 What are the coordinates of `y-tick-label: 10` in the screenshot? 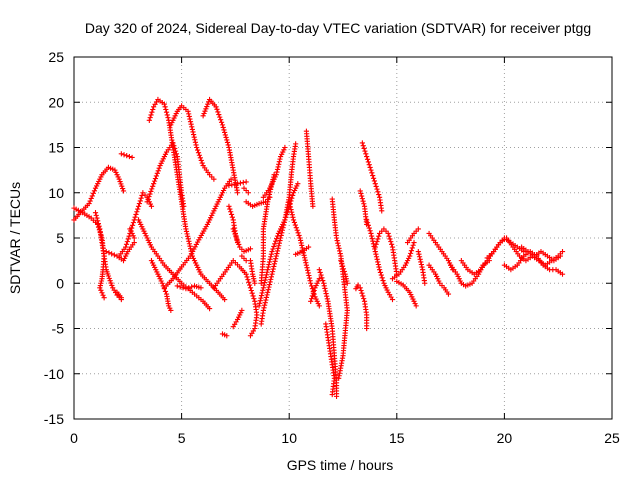 It's located at (56, 193).